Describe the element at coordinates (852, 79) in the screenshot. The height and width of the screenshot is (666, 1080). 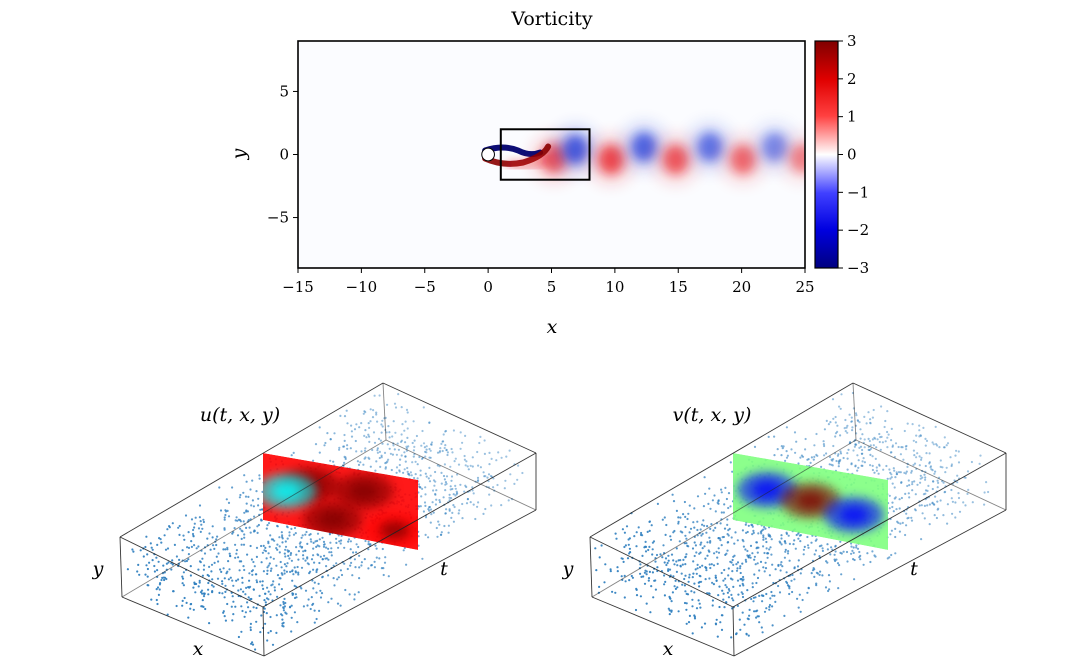
I see `colorbar-tick-label: 2` at that location.